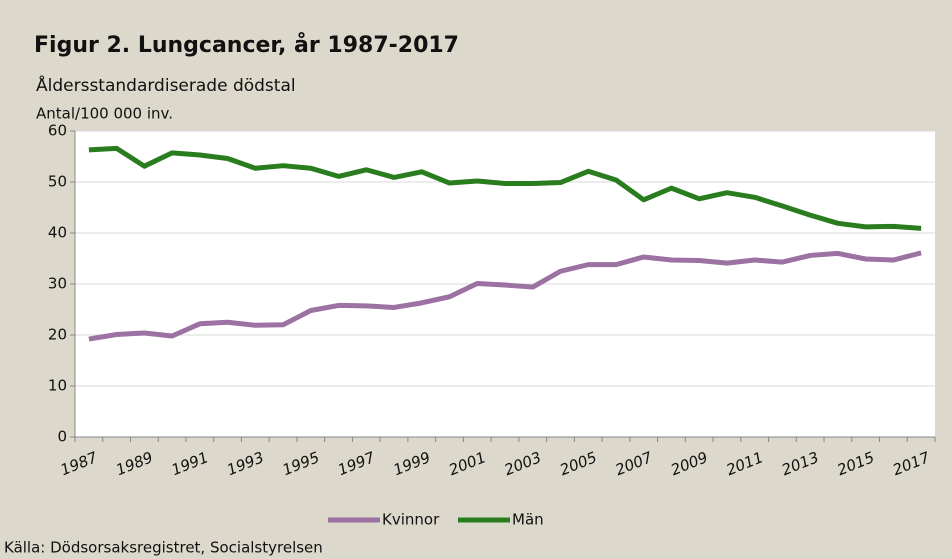 The height and width of the screenshot is (559, 952). I want to click on y-axis-label: Antal/100 000 inv., so click(104, 114).